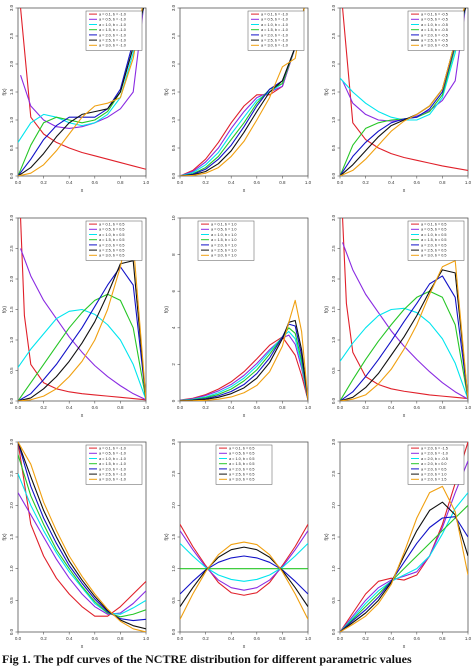 This screenshot has height=666, width=474. What do you see at coordinates (434, 25) in the screenshot?
I see `legend-entry: a = 1.0, b = -0.5` at bounding box center [434, 25].